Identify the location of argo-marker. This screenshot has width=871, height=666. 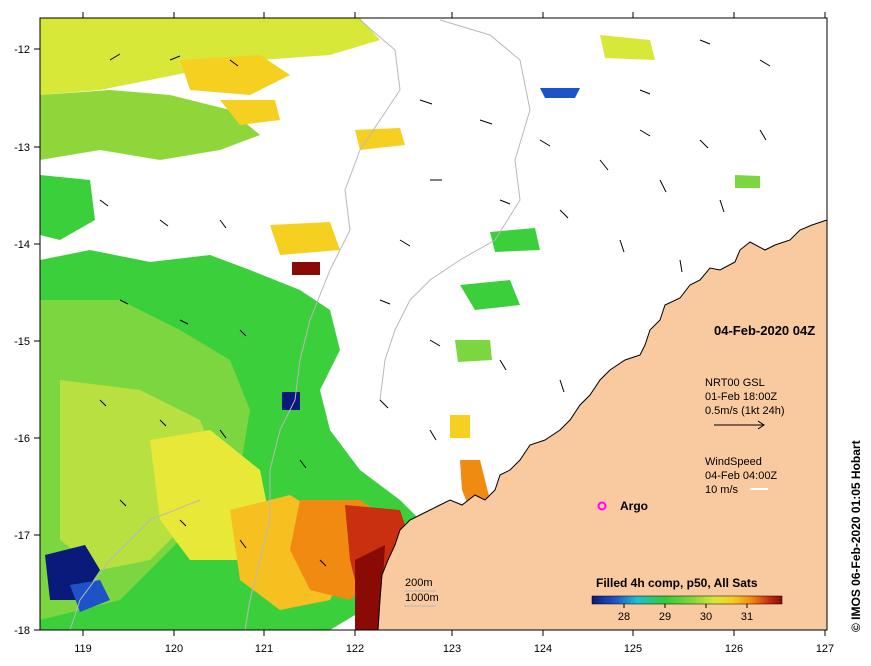
(602, 506).